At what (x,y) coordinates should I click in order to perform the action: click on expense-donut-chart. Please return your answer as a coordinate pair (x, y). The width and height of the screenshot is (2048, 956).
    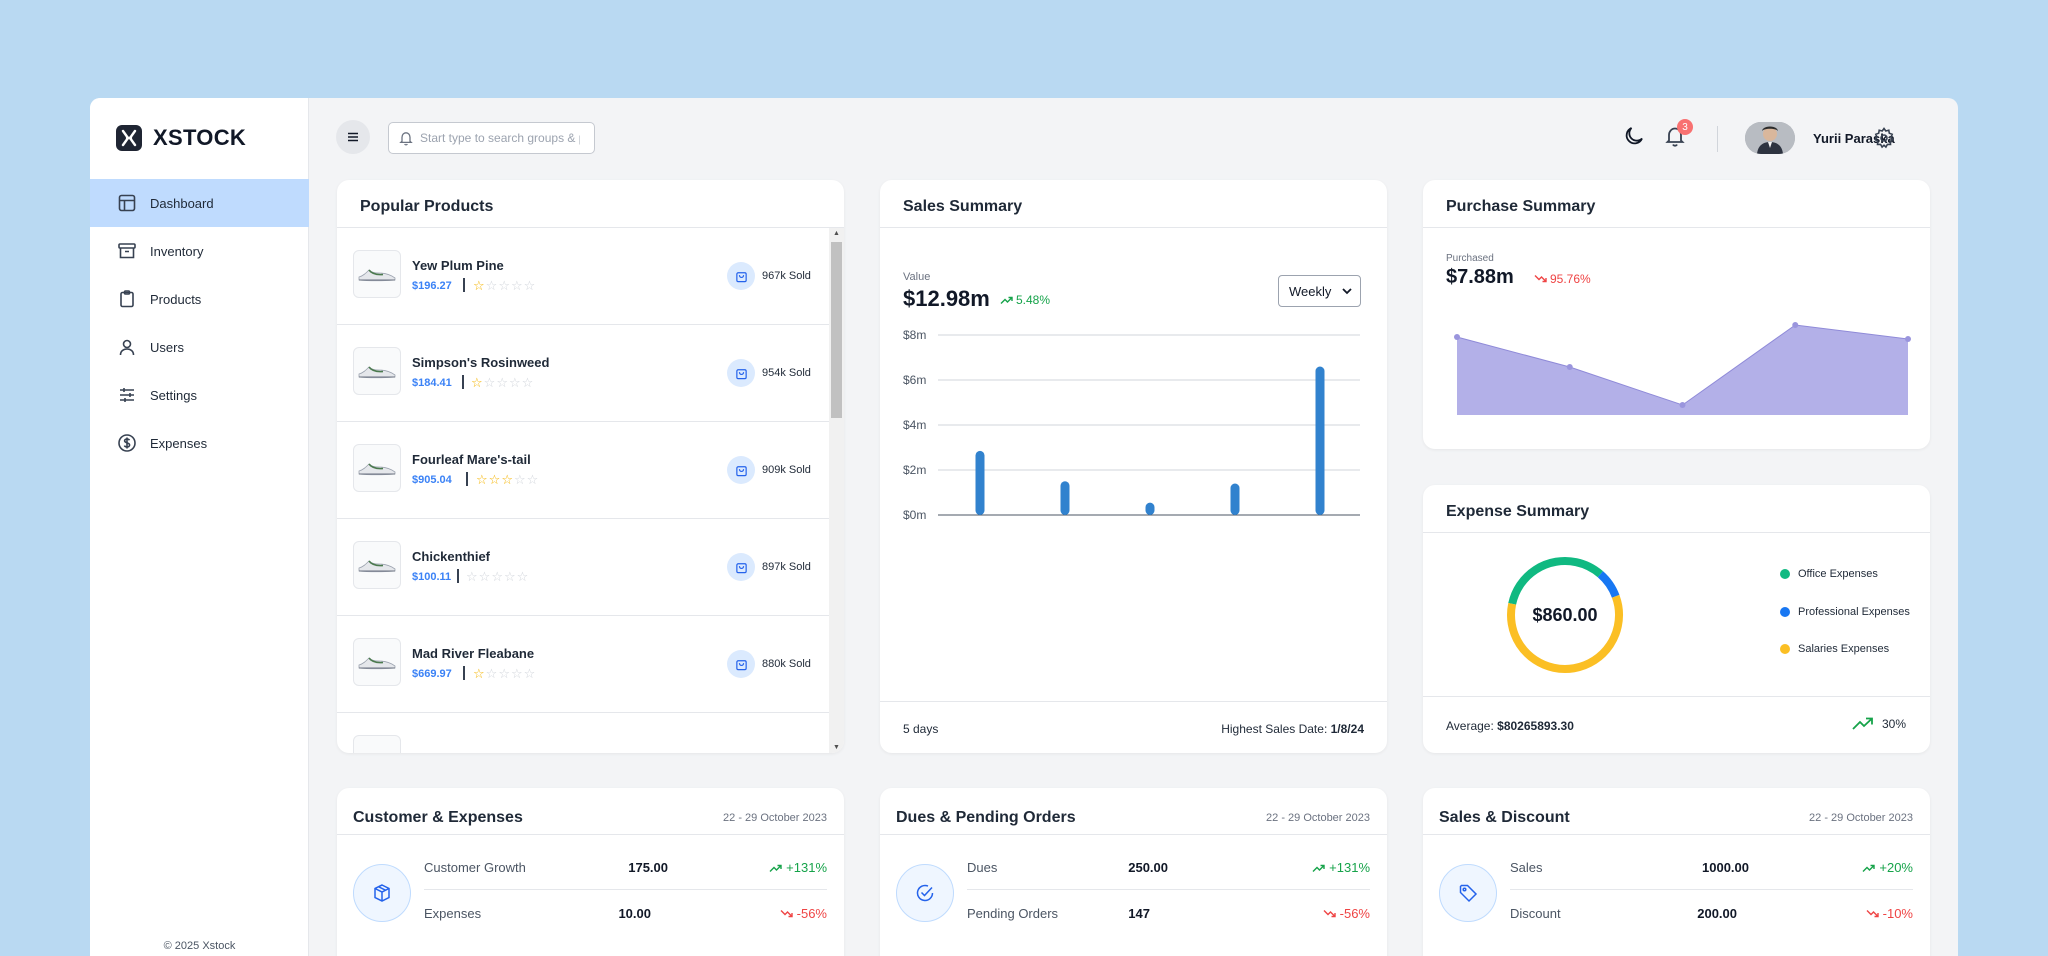
    Looking at the image, I should click on (1565, 615).